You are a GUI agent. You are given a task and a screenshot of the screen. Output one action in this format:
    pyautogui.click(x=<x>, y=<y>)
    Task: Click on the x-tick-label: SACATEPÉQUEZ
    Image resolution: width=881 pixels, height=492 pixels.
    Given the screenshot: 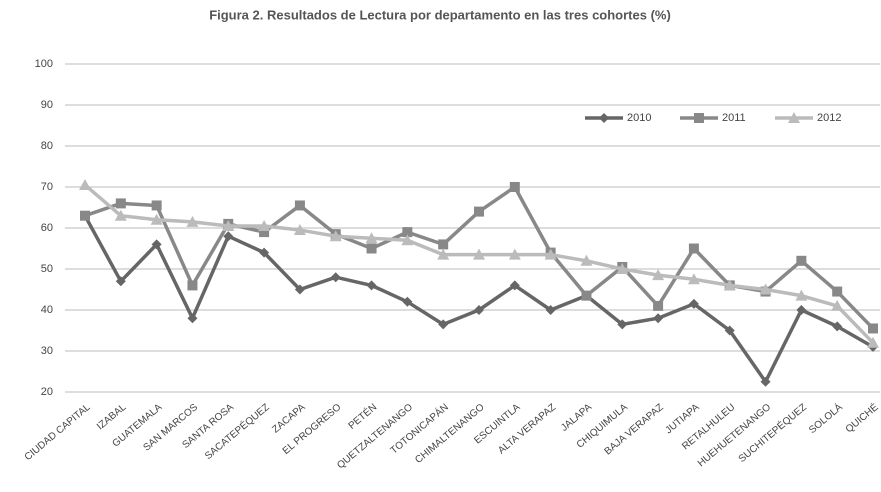 What is the action you would take?
    pyautogui.click(x=237, y=431)
    